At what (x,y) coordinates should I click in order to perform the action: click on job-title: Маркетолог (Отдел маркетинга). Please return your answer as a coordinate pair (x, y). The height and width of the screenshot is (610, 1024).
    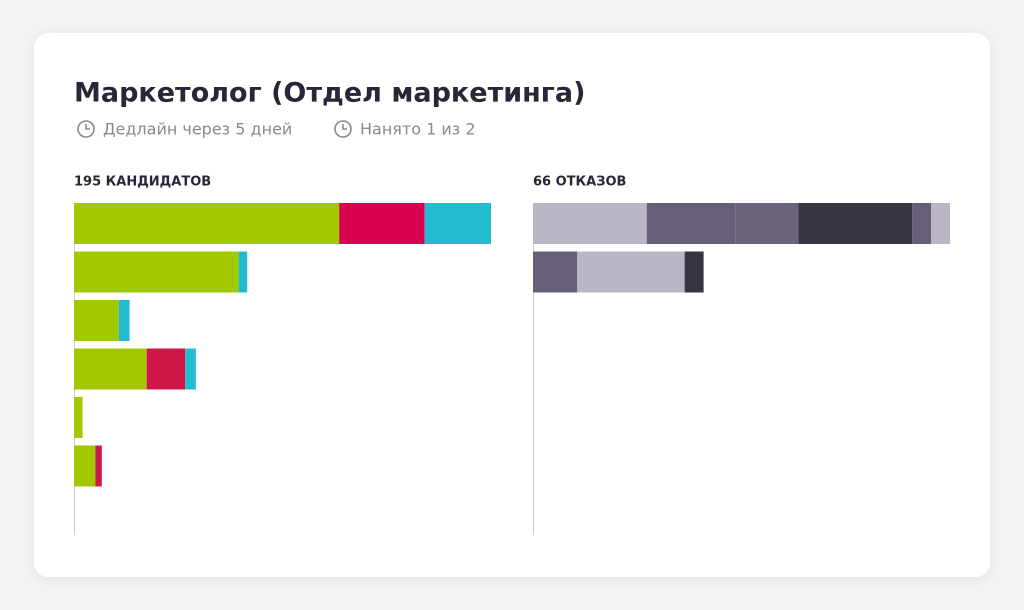
    Looking at the image, I should click on (329, 93).